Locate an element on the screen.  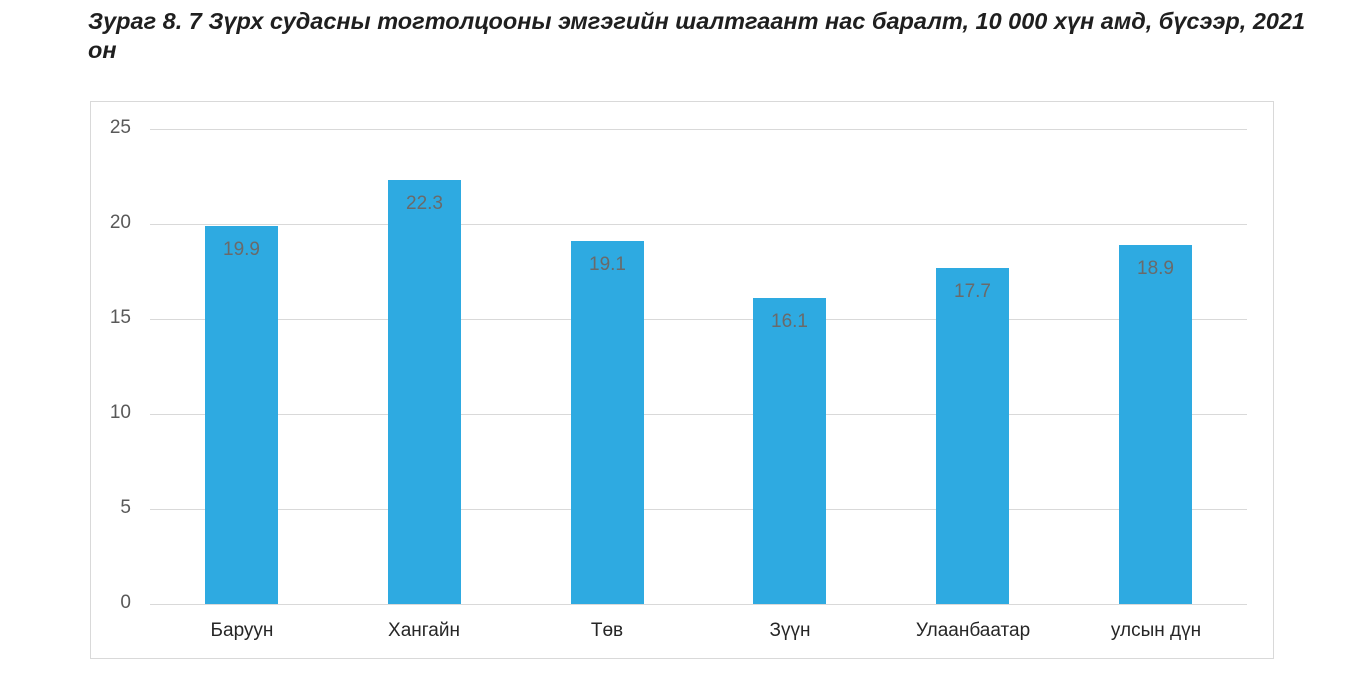
data-label: 16.1 is located at coordinates (789, 321).